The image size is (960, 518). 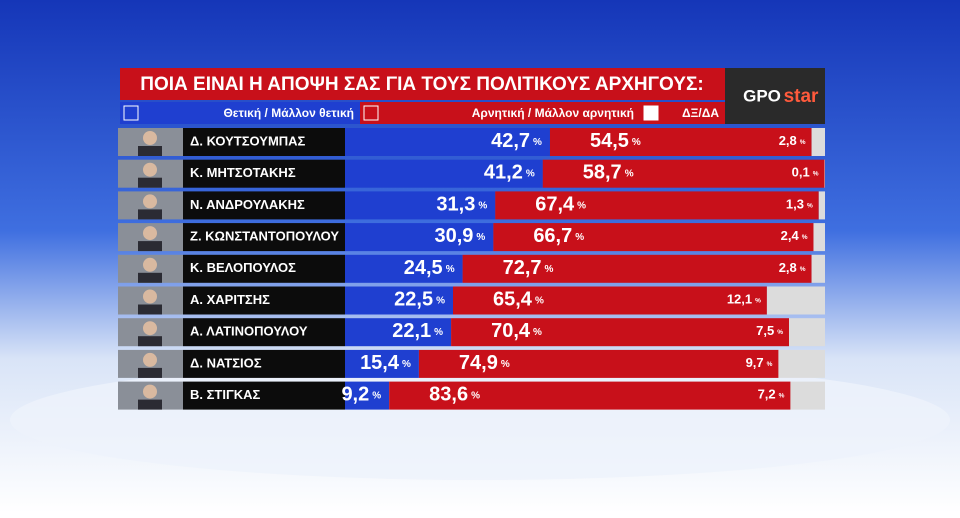 What do you see at coordinates (762, 95) in the screenshot?
I see `logo-text: GPO` at bounding box center [762, 95].